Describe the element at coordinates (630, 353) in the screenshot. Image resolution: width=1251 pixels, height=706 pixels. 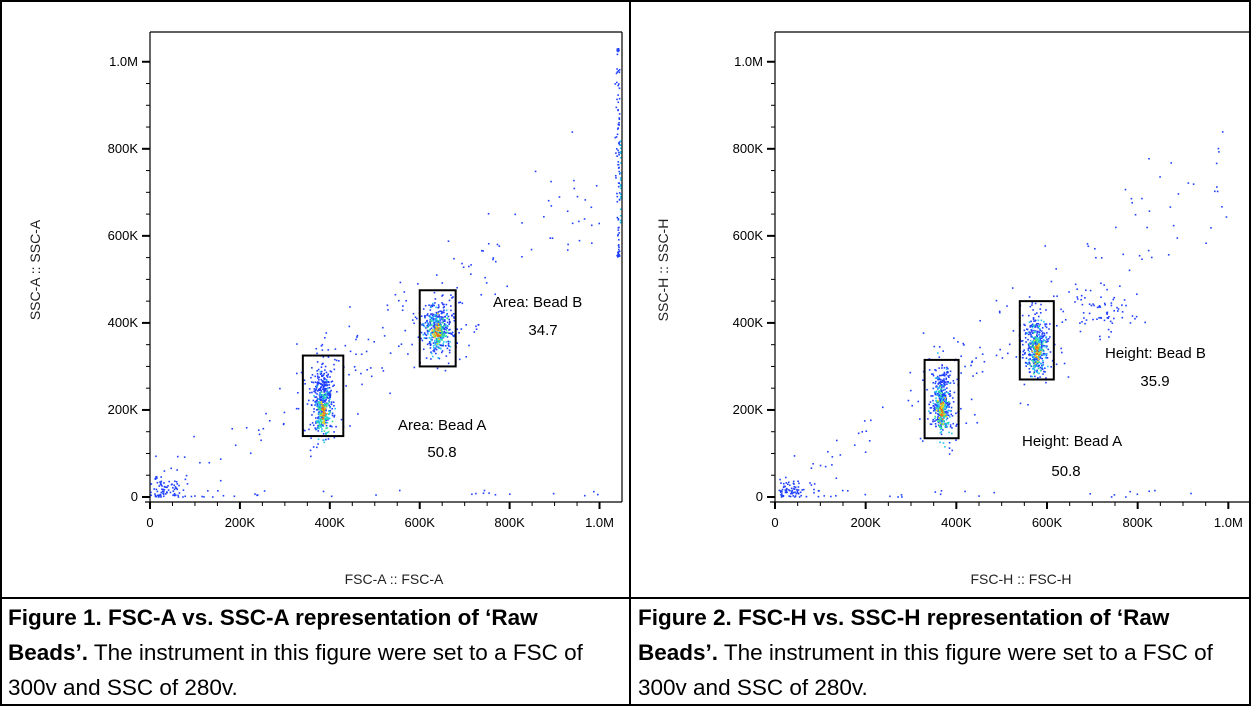
I see `table-border-middle` at that location.